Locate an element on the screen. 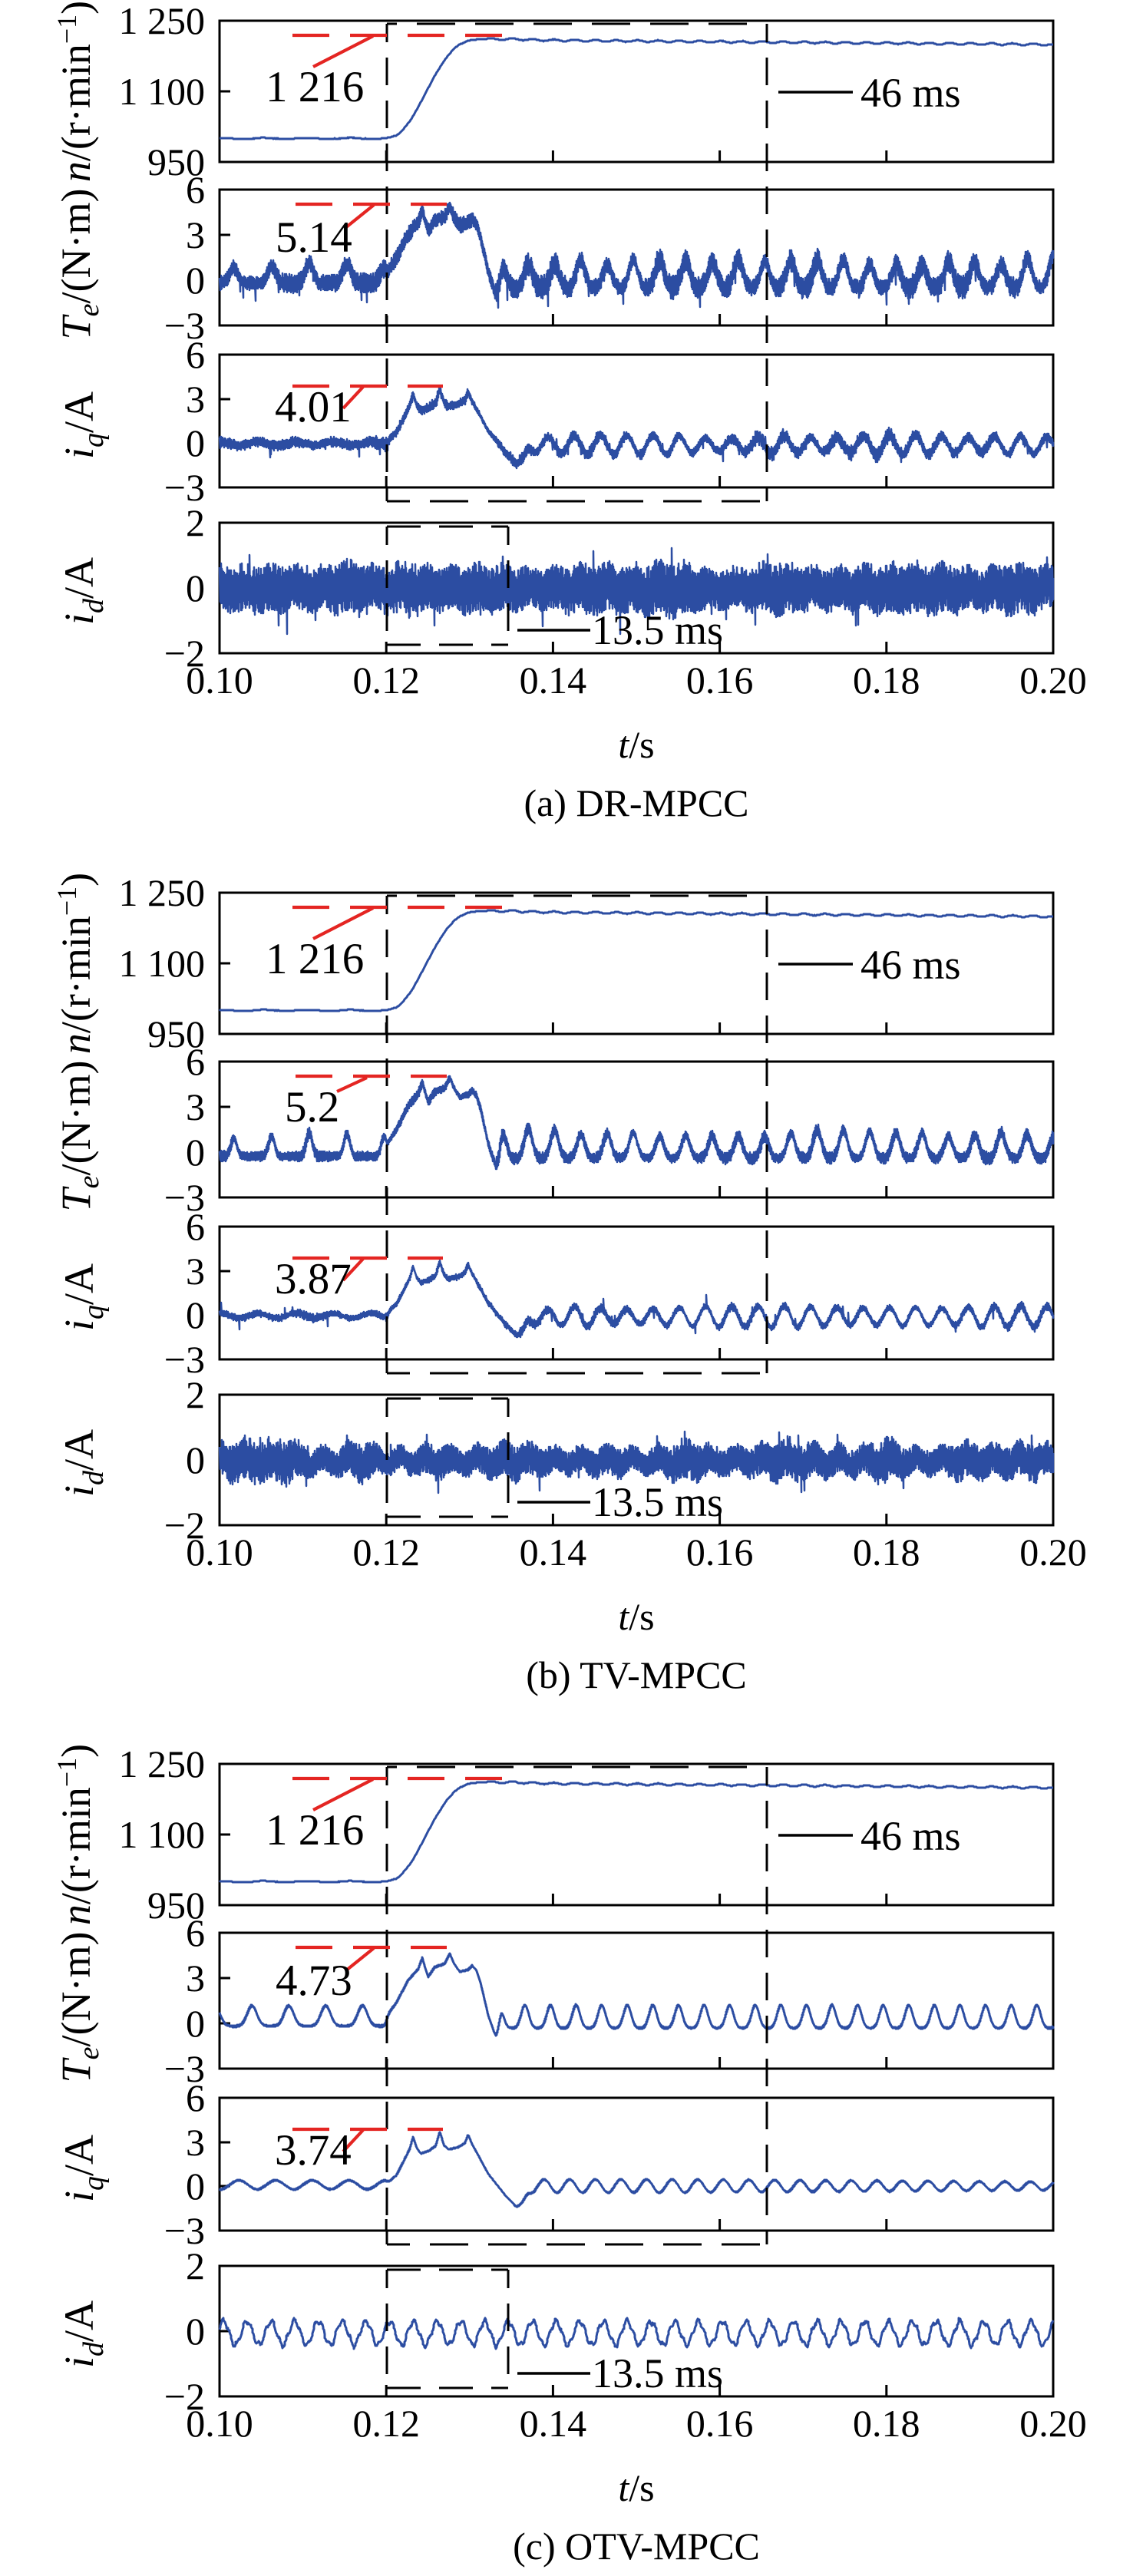  svg-text: (c) OTV-MPCC is located at coordinates (636, 2546).